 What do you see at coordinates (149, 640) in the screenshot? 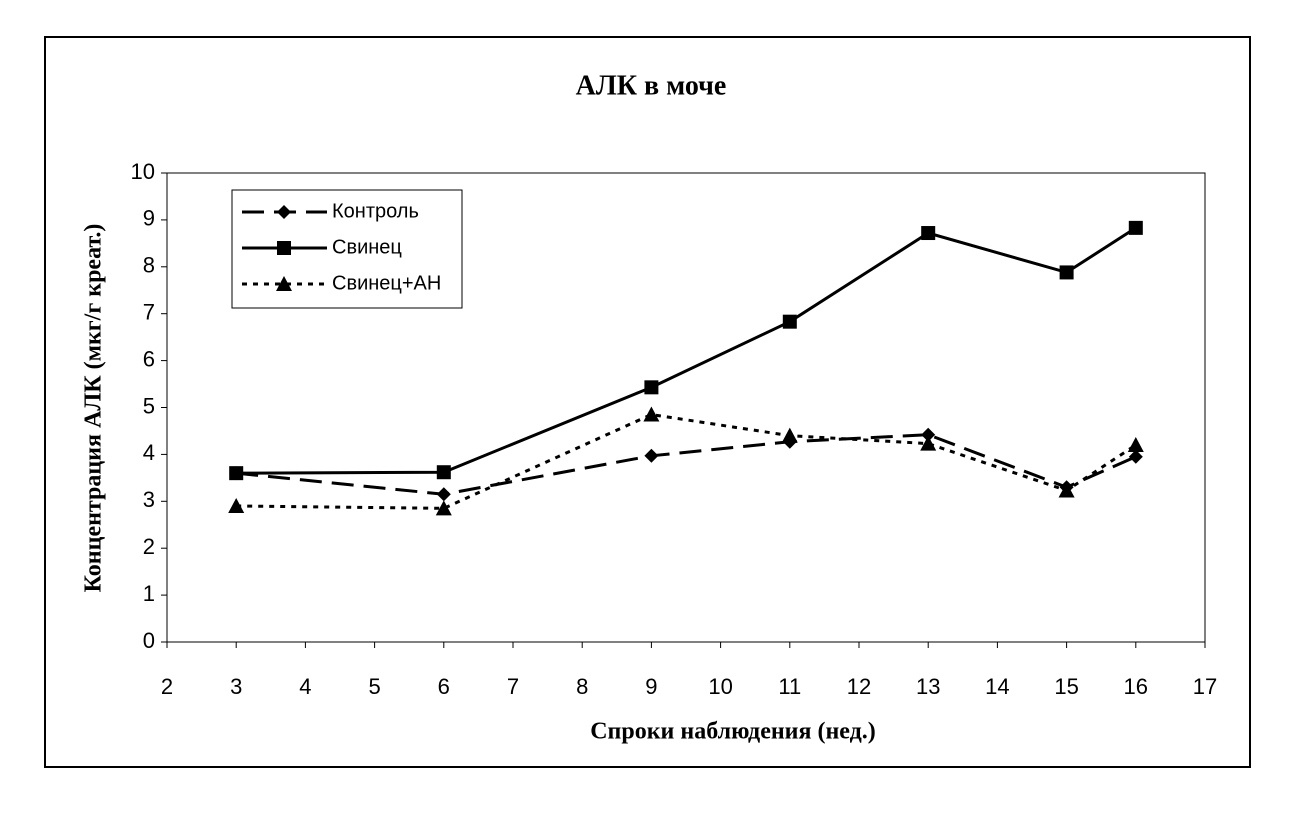
I see `y-tick-label: 0` at bounding box center [149, 640].